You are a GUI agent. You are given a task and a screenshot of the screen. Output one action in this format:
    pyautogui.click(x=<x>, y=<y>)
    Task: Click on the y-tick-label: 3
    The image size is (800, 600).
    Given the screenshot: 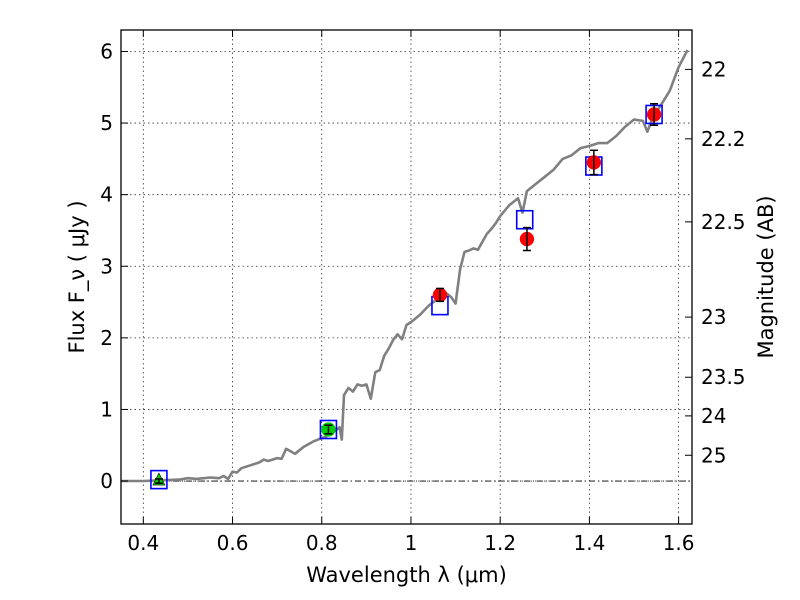 What is the action you would take?
    pyautogui.click(x=106, y=266)
    